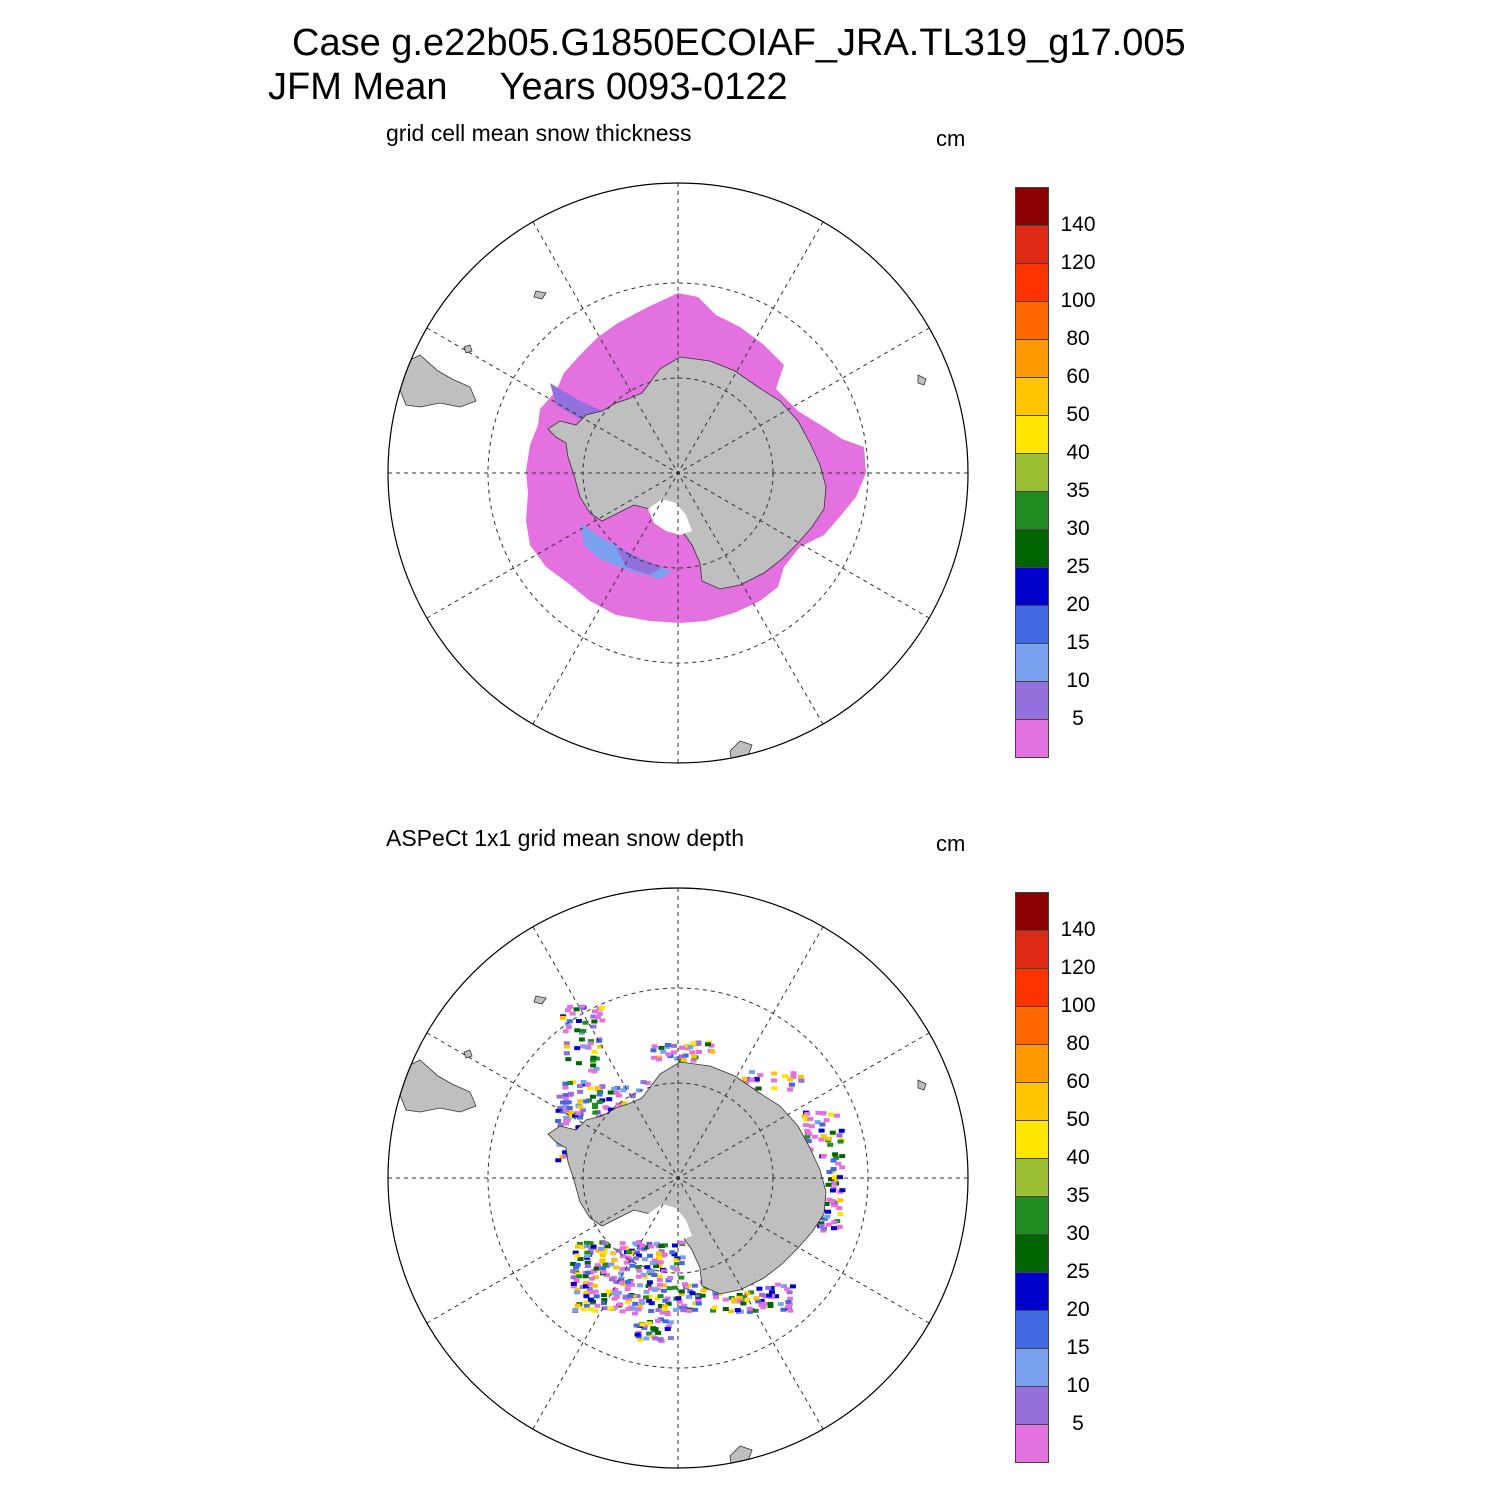 The width and height of the screenshot is (1500, 1500). I want to click on colorbar-label: 120, so click(1078, 262).